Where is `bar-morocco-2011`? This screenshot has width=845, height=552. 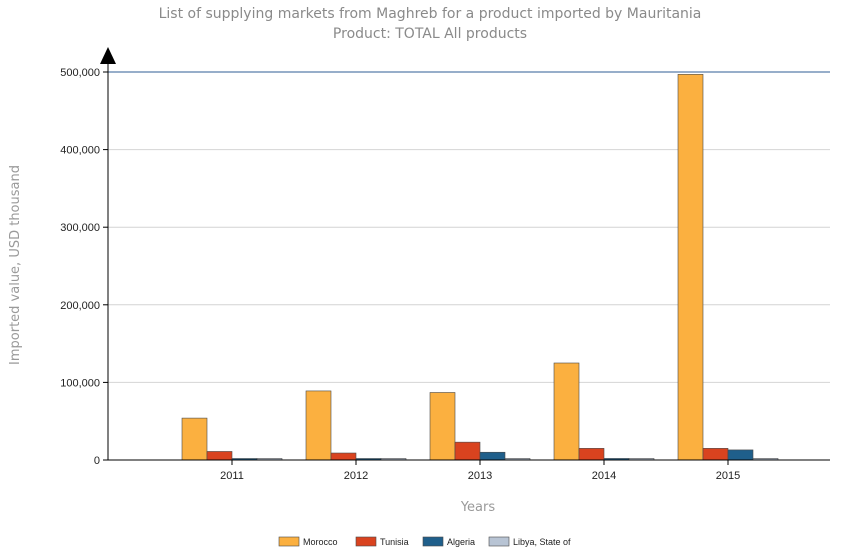 bar-morocco-2011 is located at coordinates (194, 439).